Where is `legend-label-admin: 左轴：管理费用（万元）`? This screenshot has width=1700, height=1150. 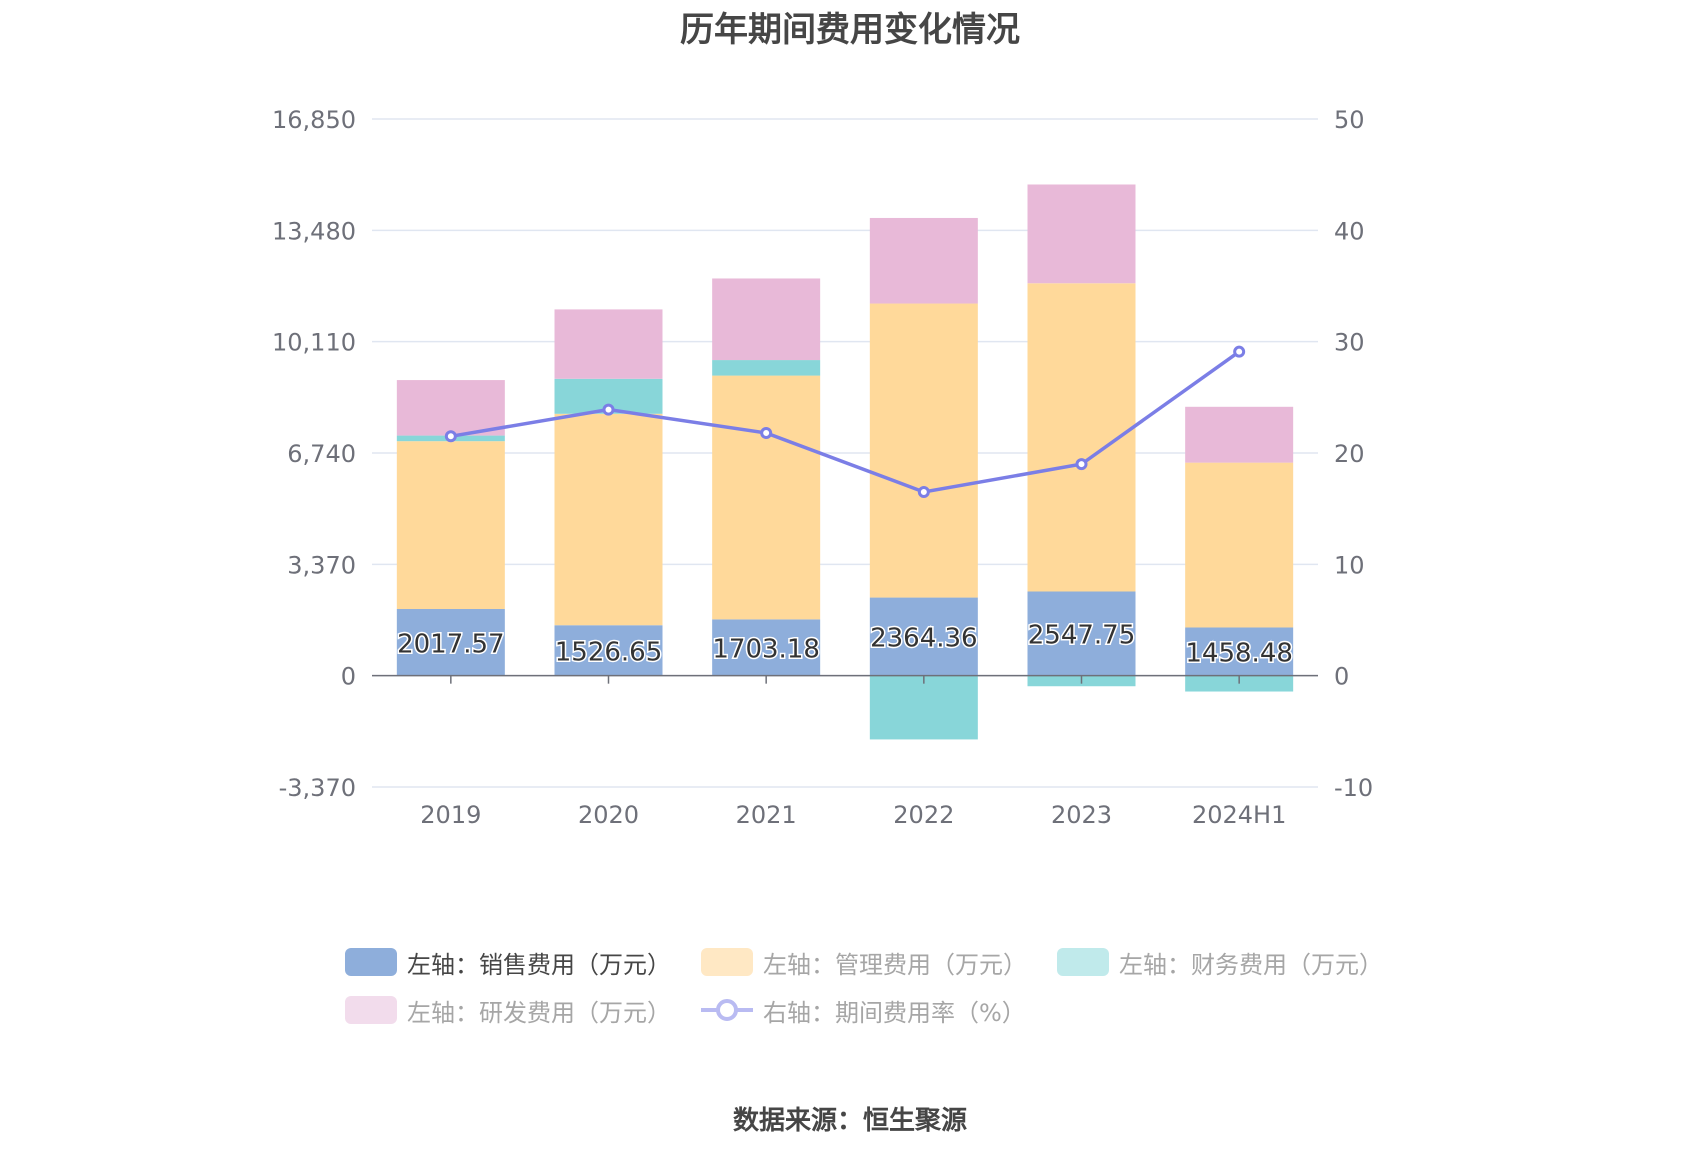
legend-label-admin: 左轴：管理费用（万元） is located at coordinates (895, 964).